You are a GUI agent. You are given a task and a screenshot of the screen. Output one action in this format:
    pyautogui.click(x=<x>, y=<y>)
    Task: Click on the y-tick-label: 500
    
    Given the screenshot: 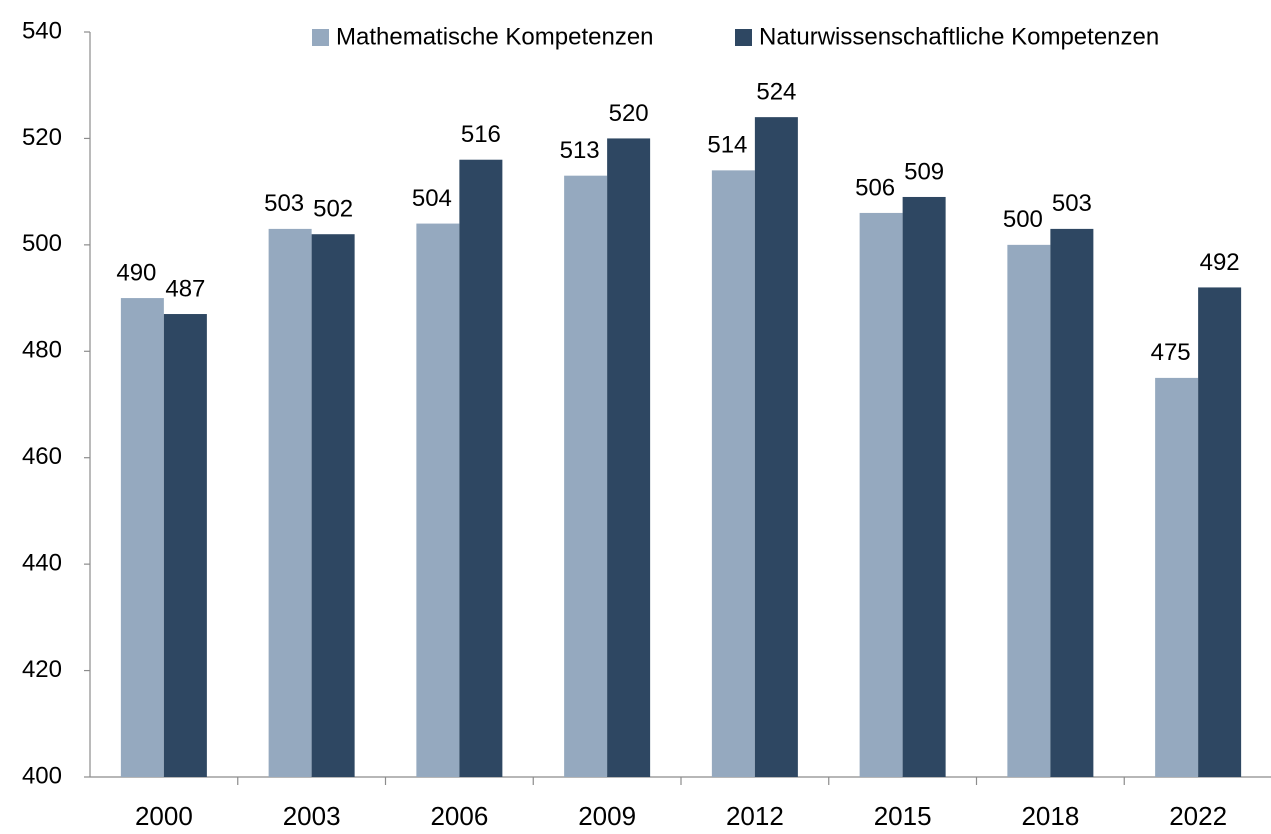 What is the action you would take?
    pyautogui.click(x=42, y=243)
    